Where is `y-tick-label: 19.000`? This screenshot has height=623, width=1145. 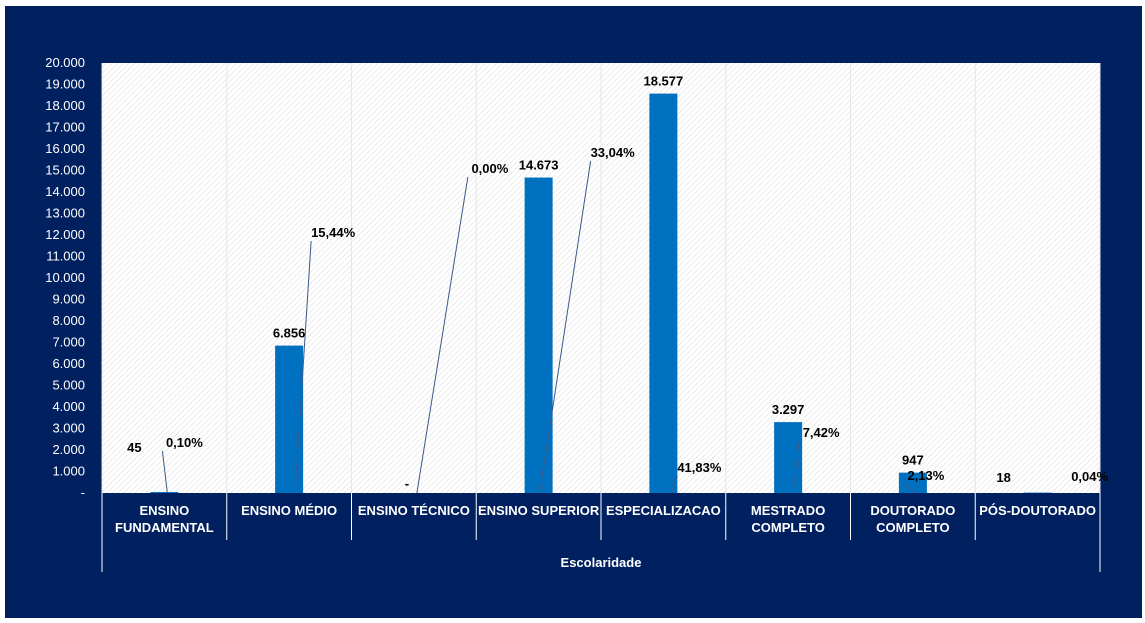 y-tick-label: 19.000 is located at coordinates (65, 84).